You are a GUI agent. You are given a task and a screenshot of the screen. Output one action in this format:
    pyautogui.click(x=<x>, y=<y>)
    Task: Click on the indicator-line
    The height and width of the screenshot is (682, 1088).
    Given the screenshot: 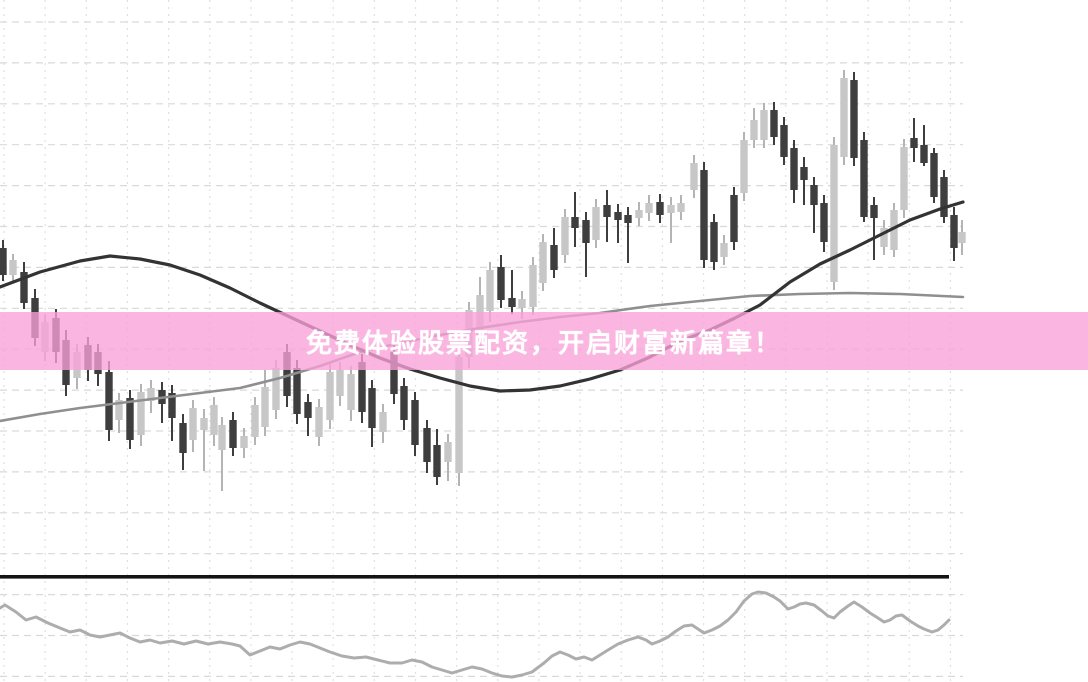 What is the action you would take?
    pyautogui.click(x=475, y=634)
    